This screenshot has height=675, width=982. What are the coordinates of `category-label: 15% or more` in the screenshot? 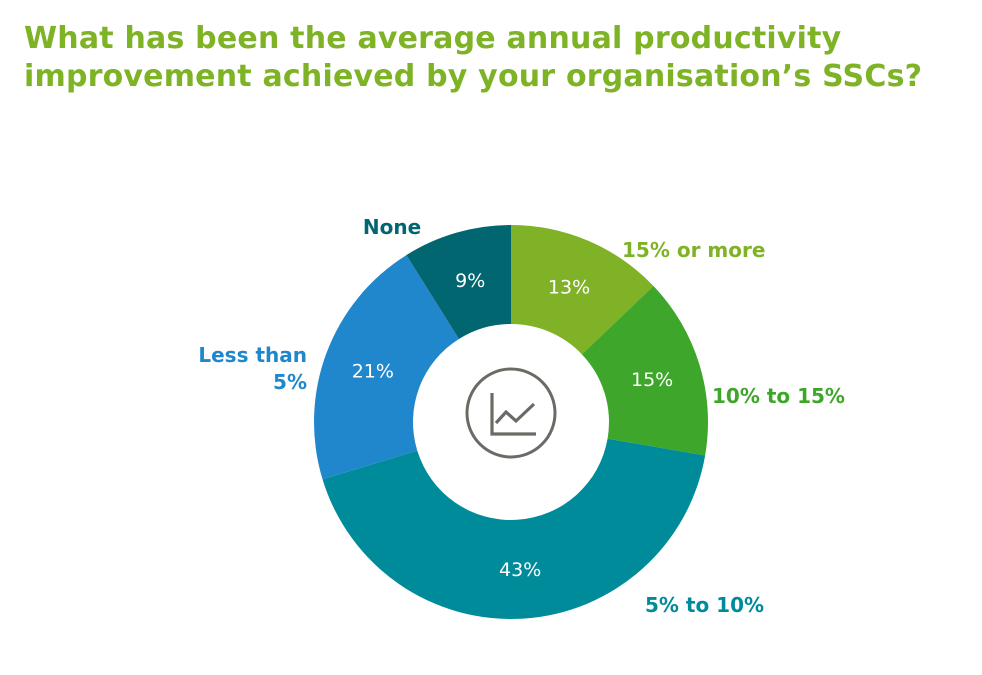 It's located at (693, 250).